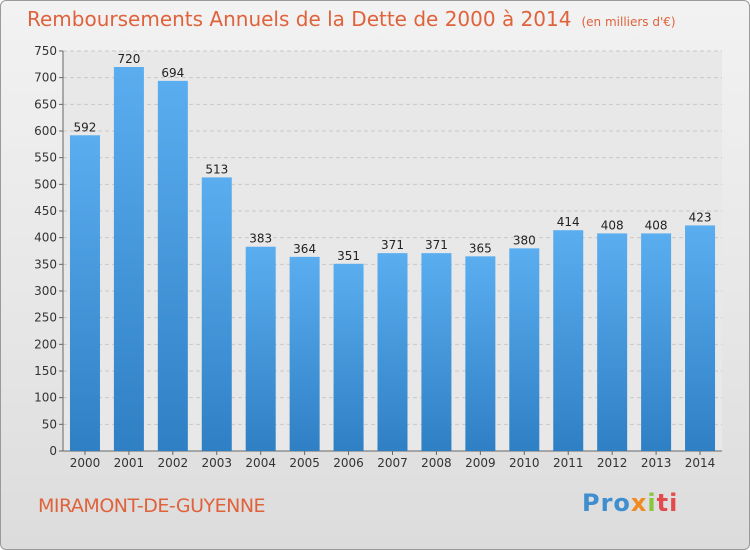 This screenshot has height=550, width=750. What do you see at coordinates (129, 463) in the screenshot?
I see `x-tick-label: 2001` at bounding box center [129, 463].